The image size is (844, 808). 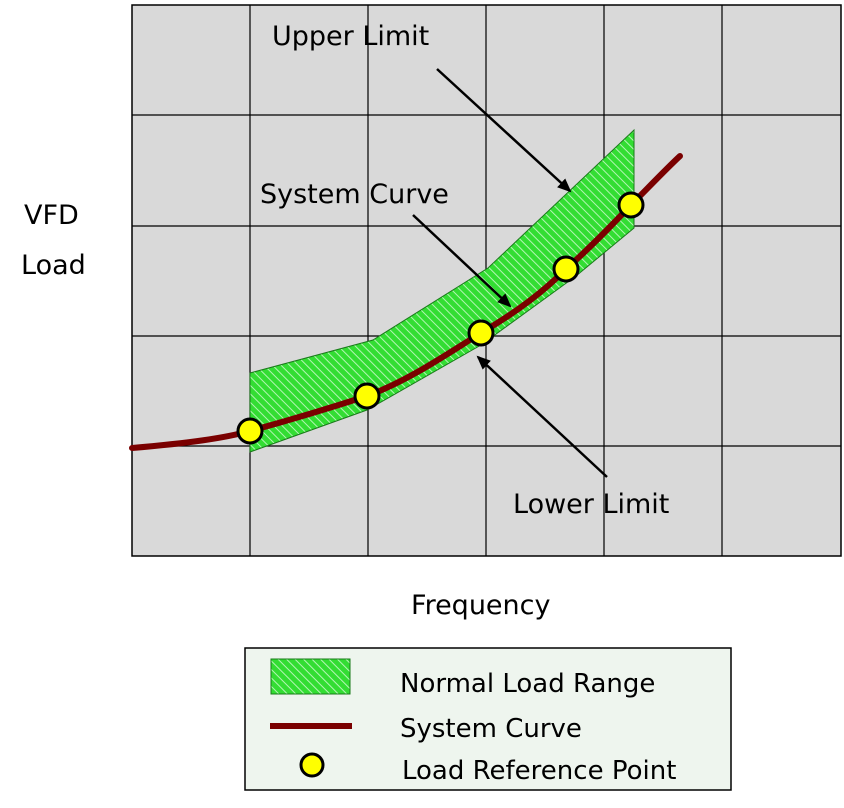 What do you see at coordinates (312, 765) in the screenshot?
I see `legend-reference-point-swatch` at bounding box center [312, 765].